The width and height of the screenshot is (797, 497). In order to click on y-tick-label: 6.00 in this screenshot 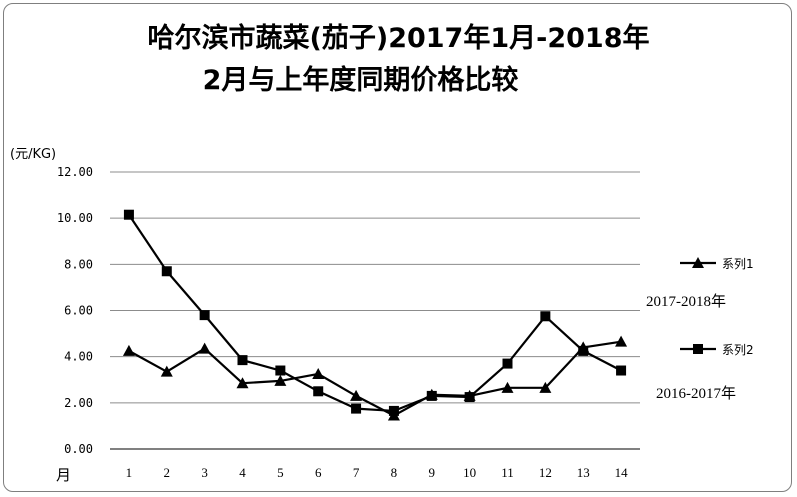, I will do `click(78, 311)`.